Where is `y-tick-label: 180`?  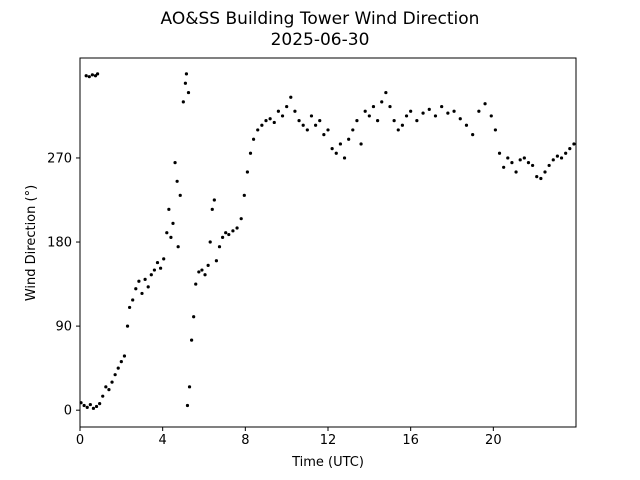 y-tick-label: 180 is located at coordinates (59, 243).